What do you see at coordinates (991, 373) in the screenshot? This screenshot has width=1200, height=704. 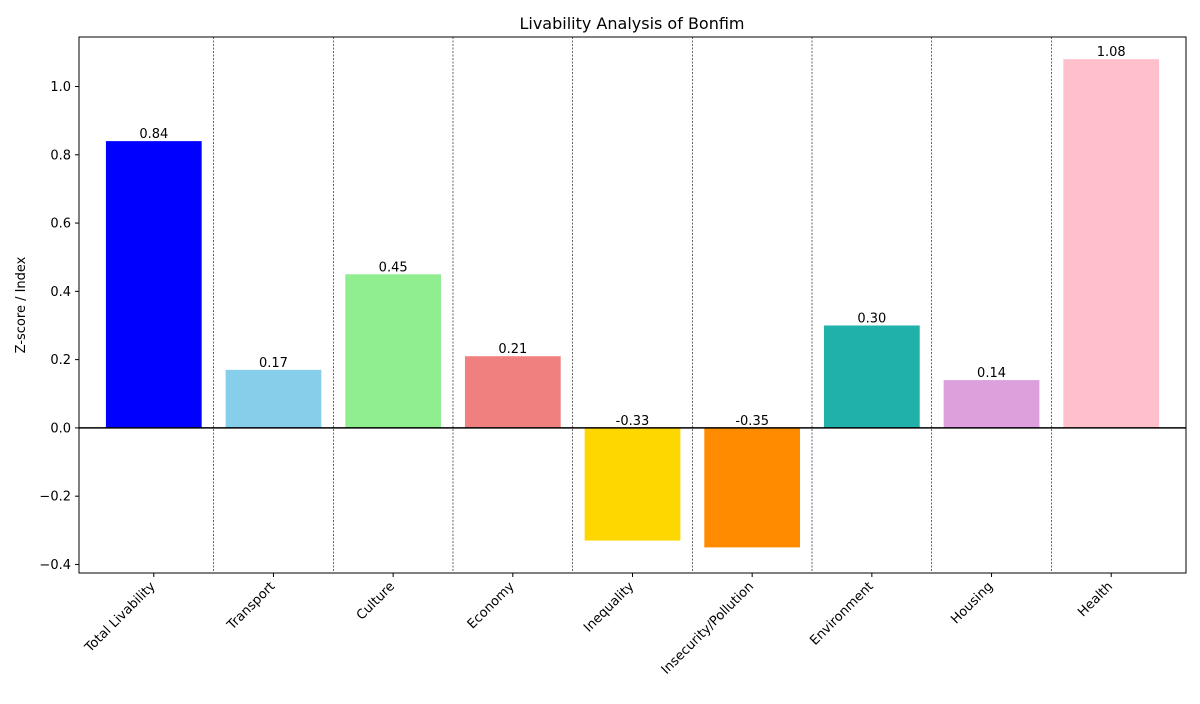 I see `bar-value-label: 0.14` at bounding box center [991, 373].